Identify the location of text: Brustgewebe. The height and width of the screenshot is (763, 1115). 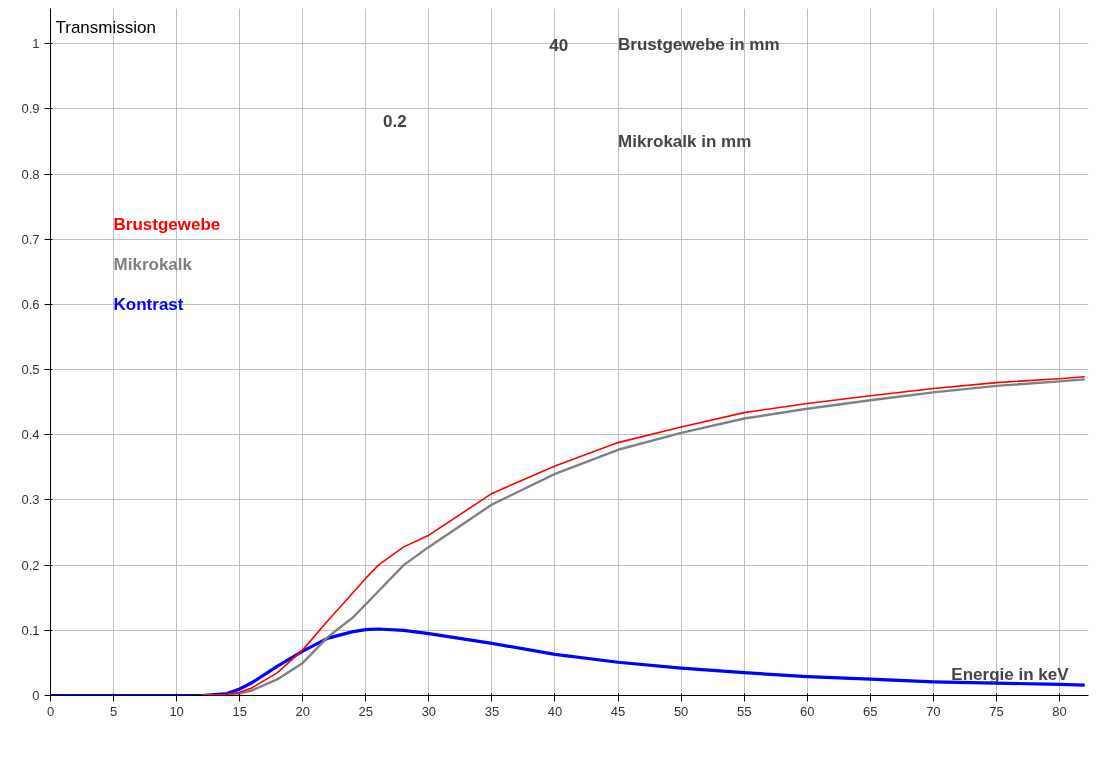
(167, 224).